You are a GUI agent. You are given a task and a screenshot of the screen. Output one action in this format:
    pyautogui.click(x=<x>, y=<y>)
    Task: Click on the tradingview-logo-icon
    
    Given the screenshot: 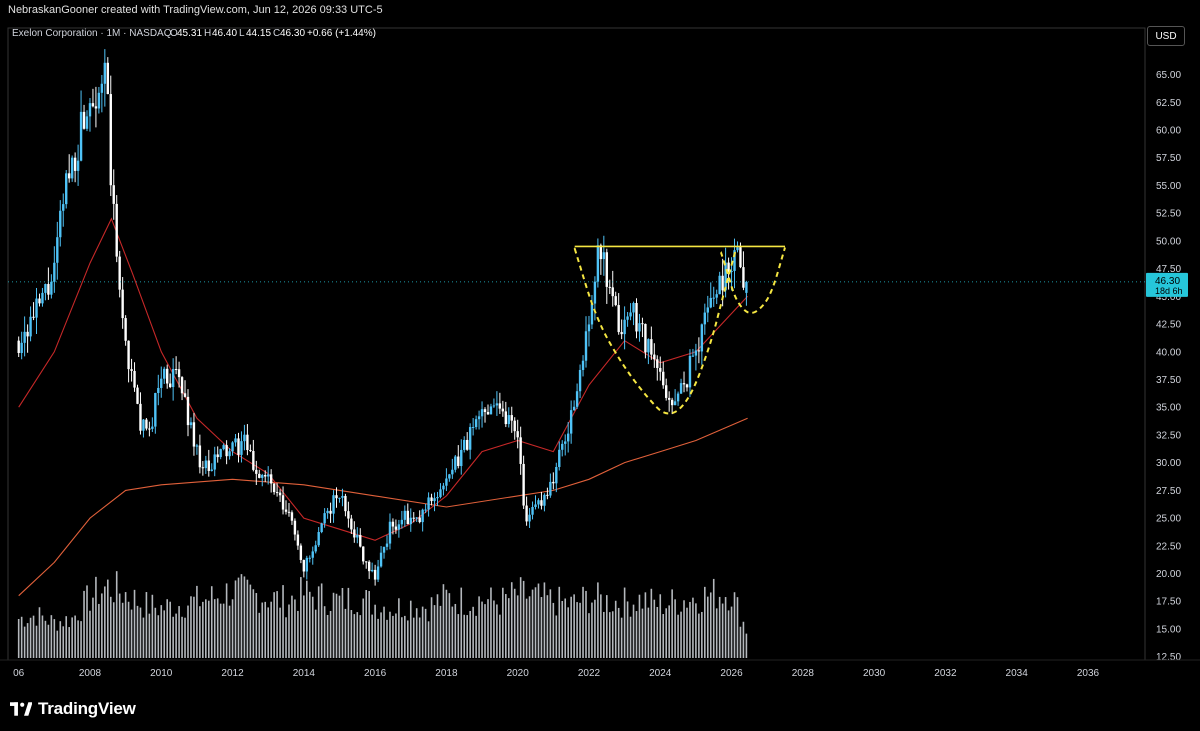 What is the action you would take?
    pyautogui.click(x=21, y=709)
    